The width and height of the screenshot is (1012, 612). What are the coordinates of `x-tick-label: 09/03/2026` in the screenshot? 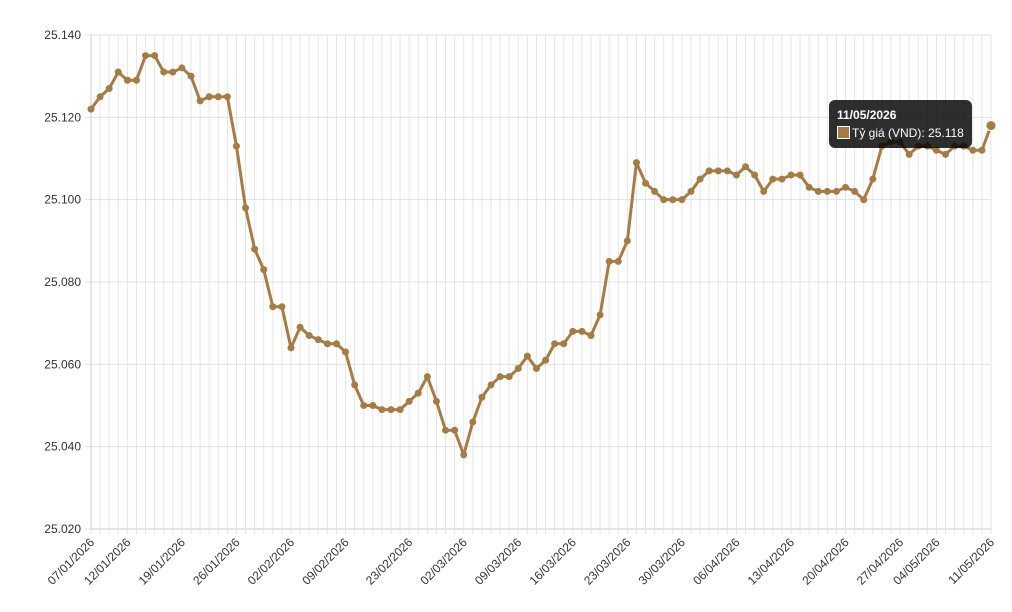 It's located at (498, 561).